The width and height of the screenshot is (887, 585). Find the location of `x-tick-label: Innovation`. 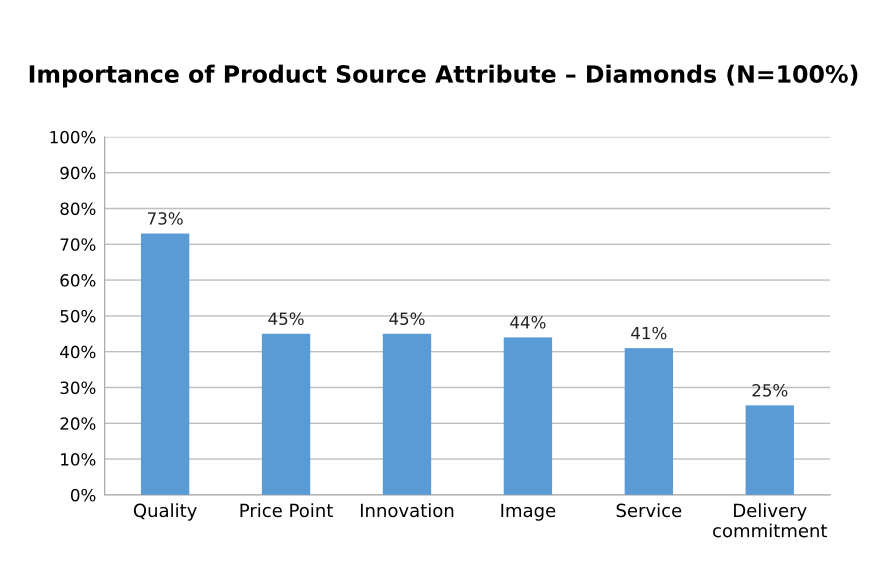

x-tick-label: Innovation is located at coordinates (407, 510).